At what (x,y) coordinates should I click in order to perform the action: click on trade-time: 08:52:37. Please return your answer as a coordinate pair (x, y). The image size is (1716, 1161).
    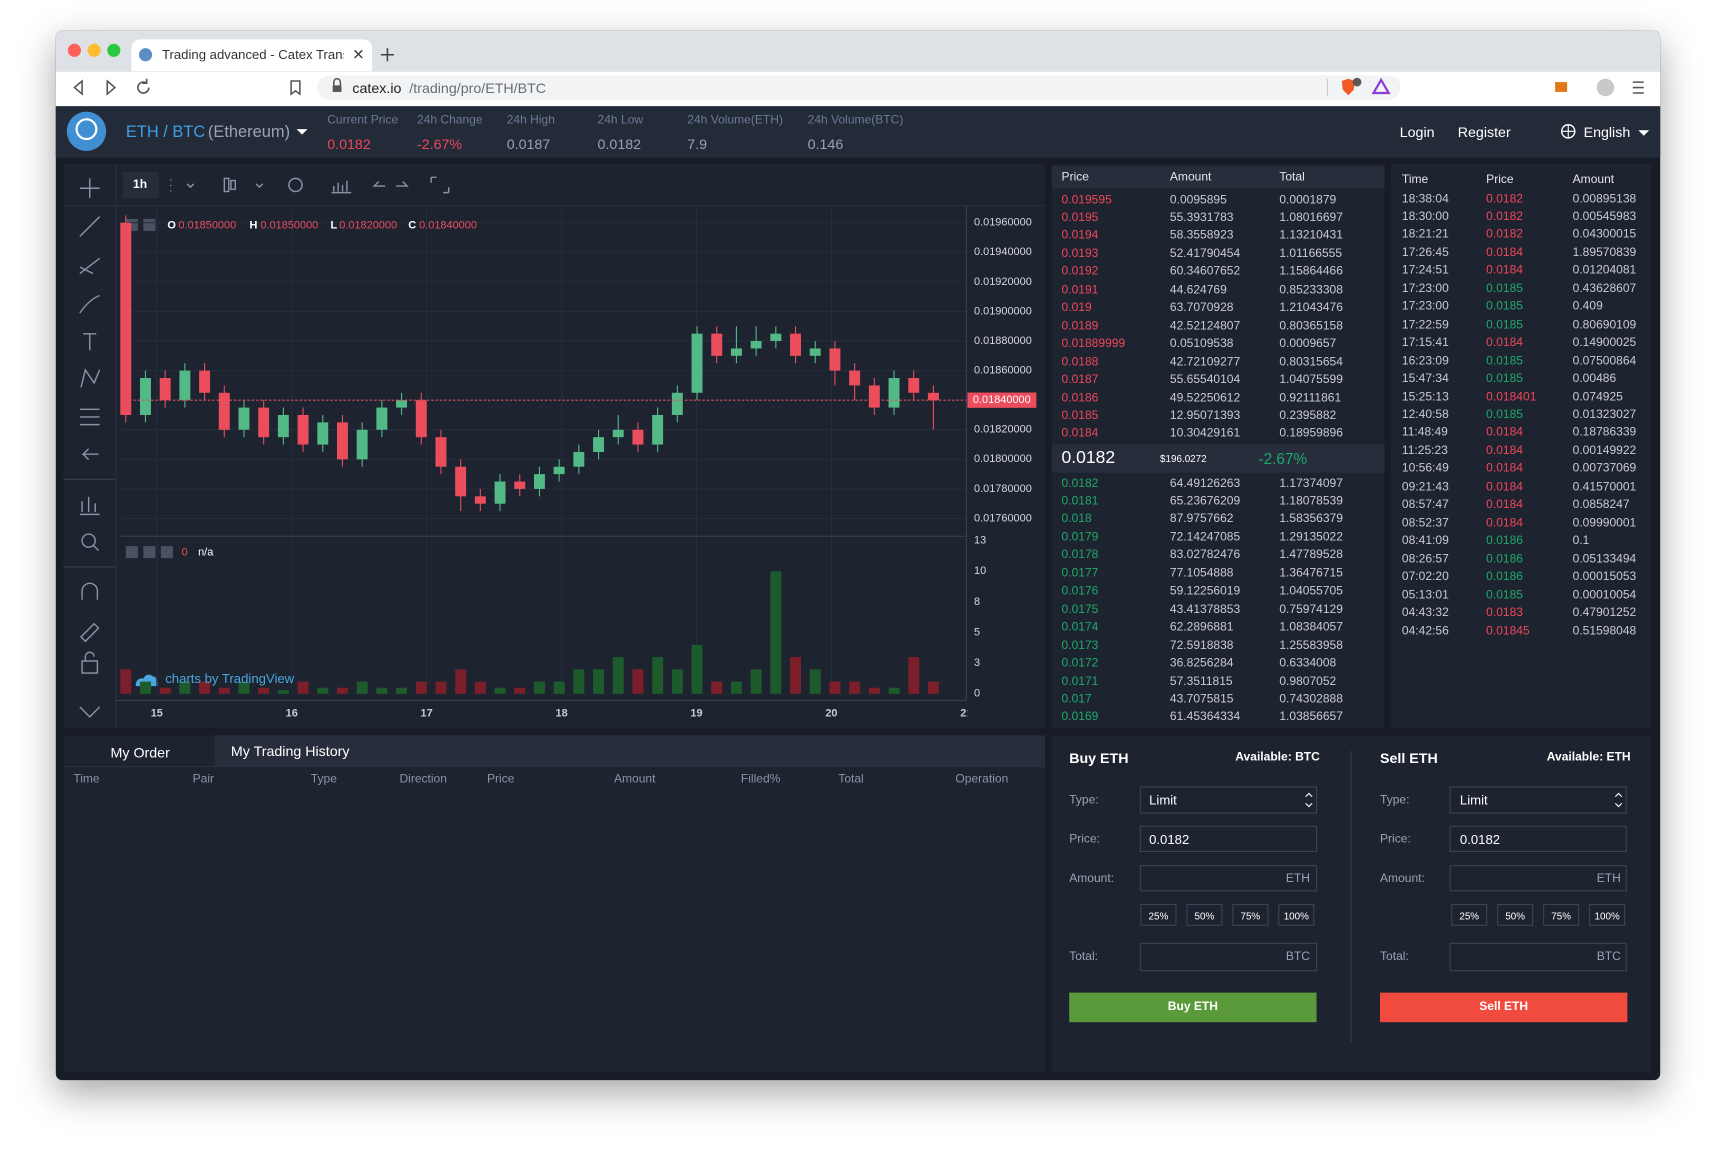
    Looking at the image, I should click on (1425, 523).